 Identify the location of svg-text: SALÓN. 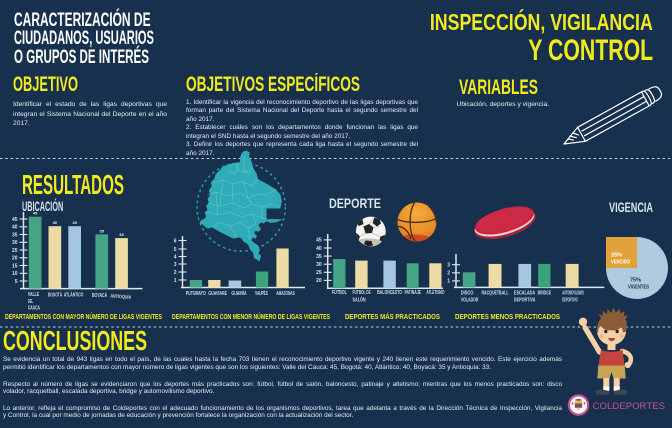
(359, 299).